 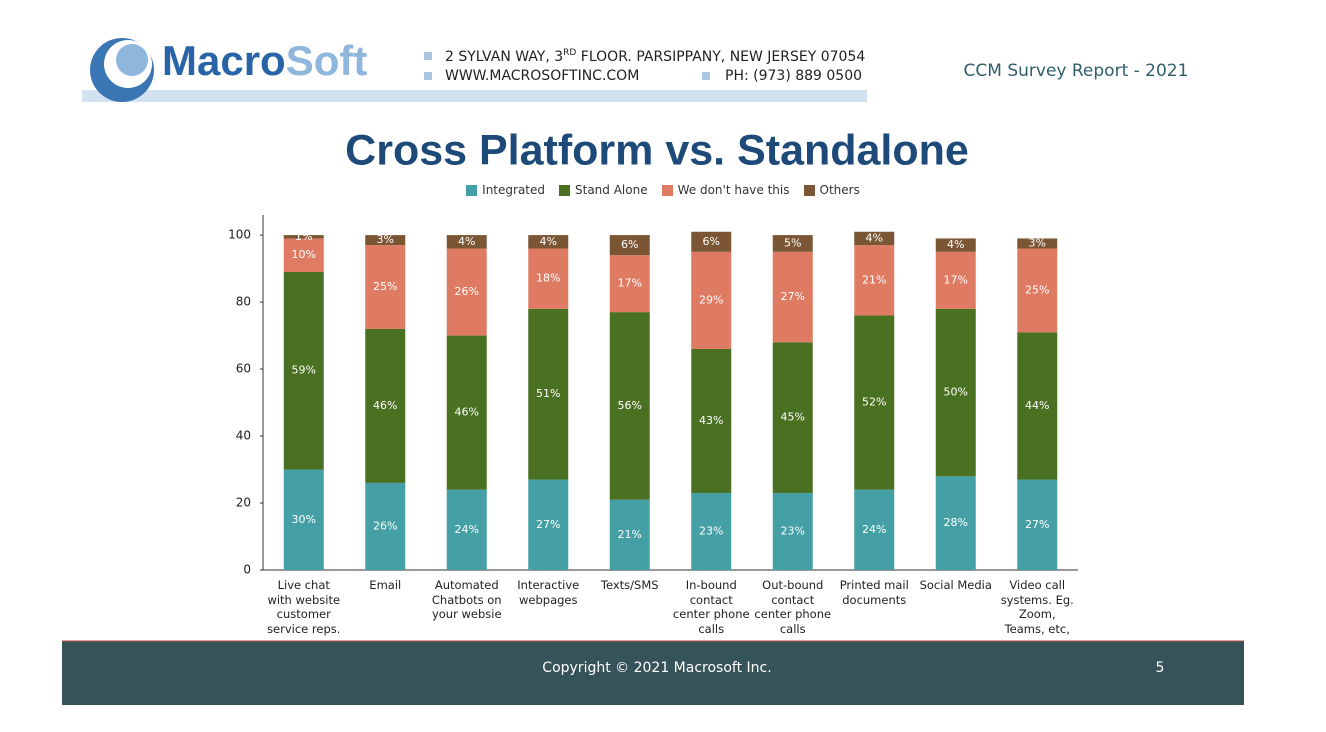 I want to click on value-label: 17%, so click(x=956, y=279).